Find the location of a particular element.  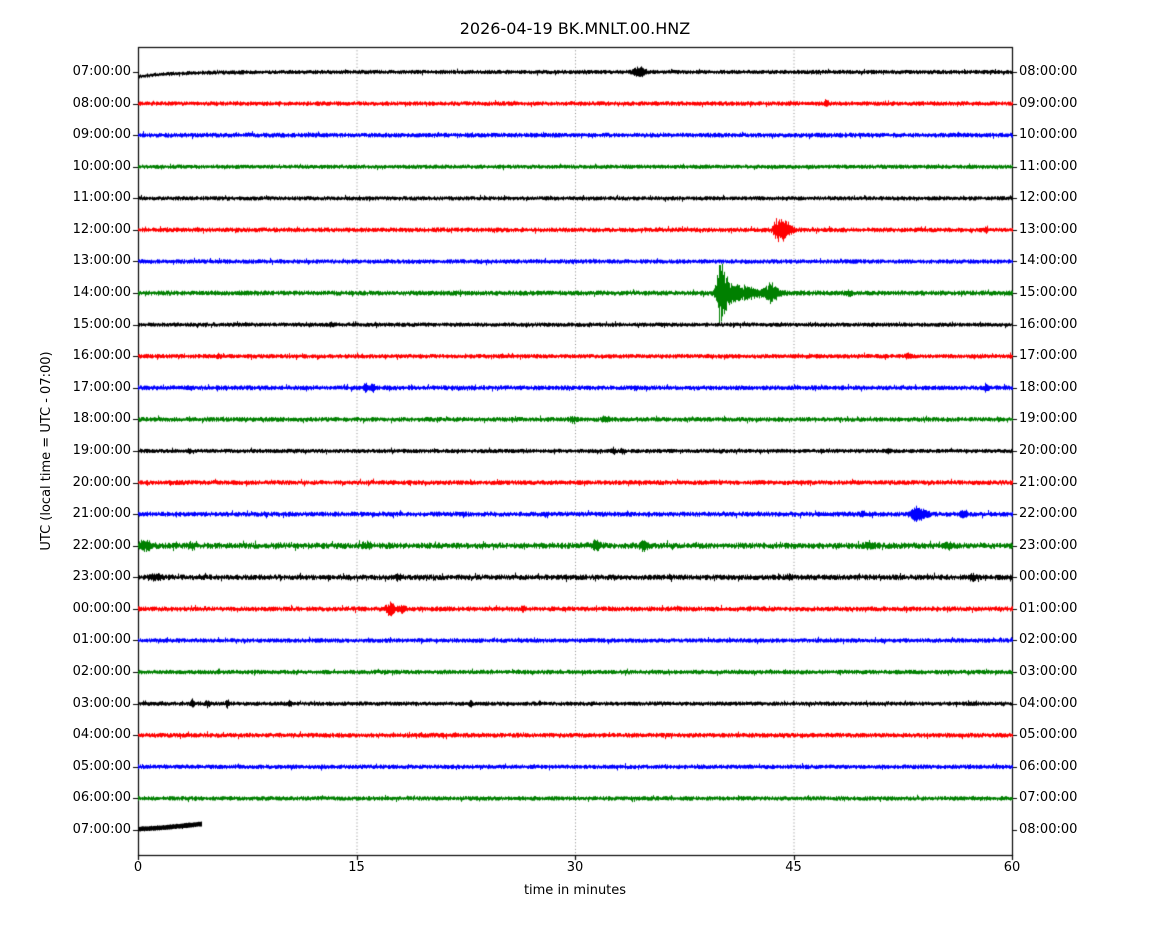

left-time-label: 17:00:00 is located at coordinates (101, 387).